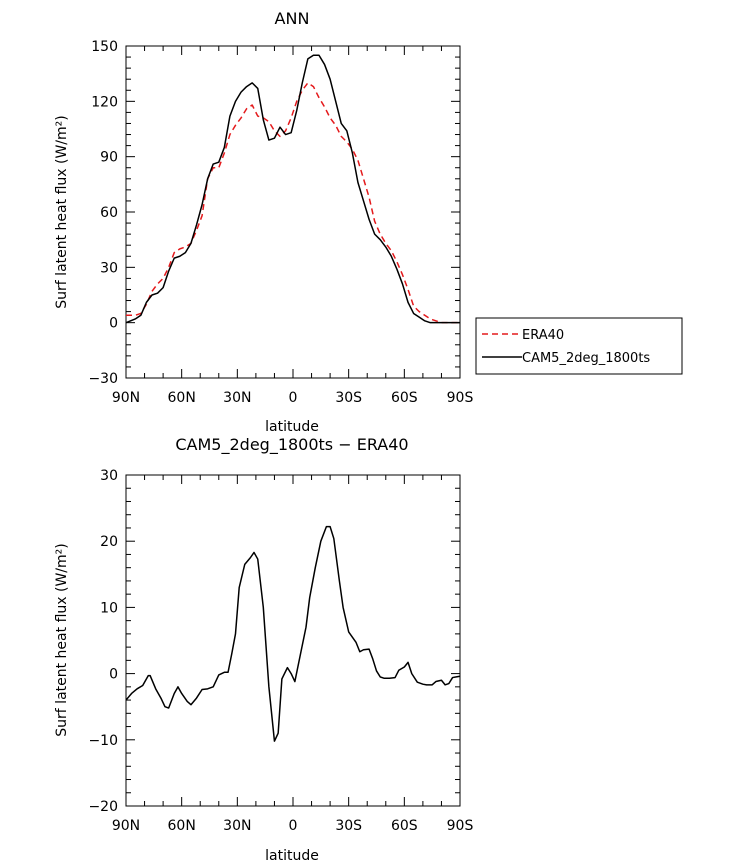  Describe the element at coordinates (460, 826) in the screenshot. I see `bottom-xtick-label: 90S` at that location.